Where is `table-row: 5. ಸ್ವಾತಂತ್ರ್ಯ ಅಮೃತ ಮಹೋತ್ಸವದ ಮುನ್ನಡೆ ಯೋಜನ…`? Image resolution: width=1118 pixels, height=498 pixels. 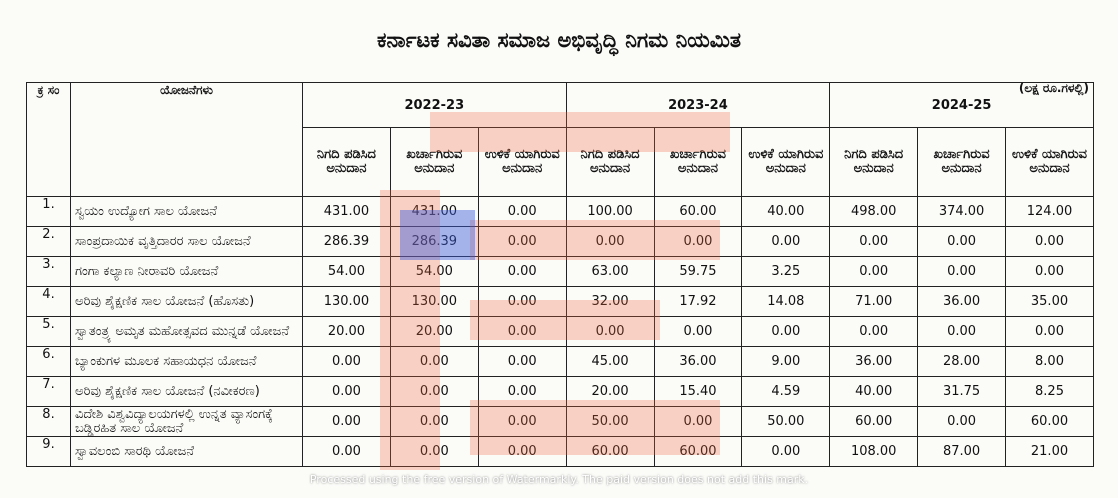
table-row: 5. ಸ್ವಾತಂತ್ರ್ಯ ಅಮೃತ ಮಹೋತ್ಸವದ ಮುನ್ನಡೆ ಯೋಜನ… is located at coordinates (560, 331).